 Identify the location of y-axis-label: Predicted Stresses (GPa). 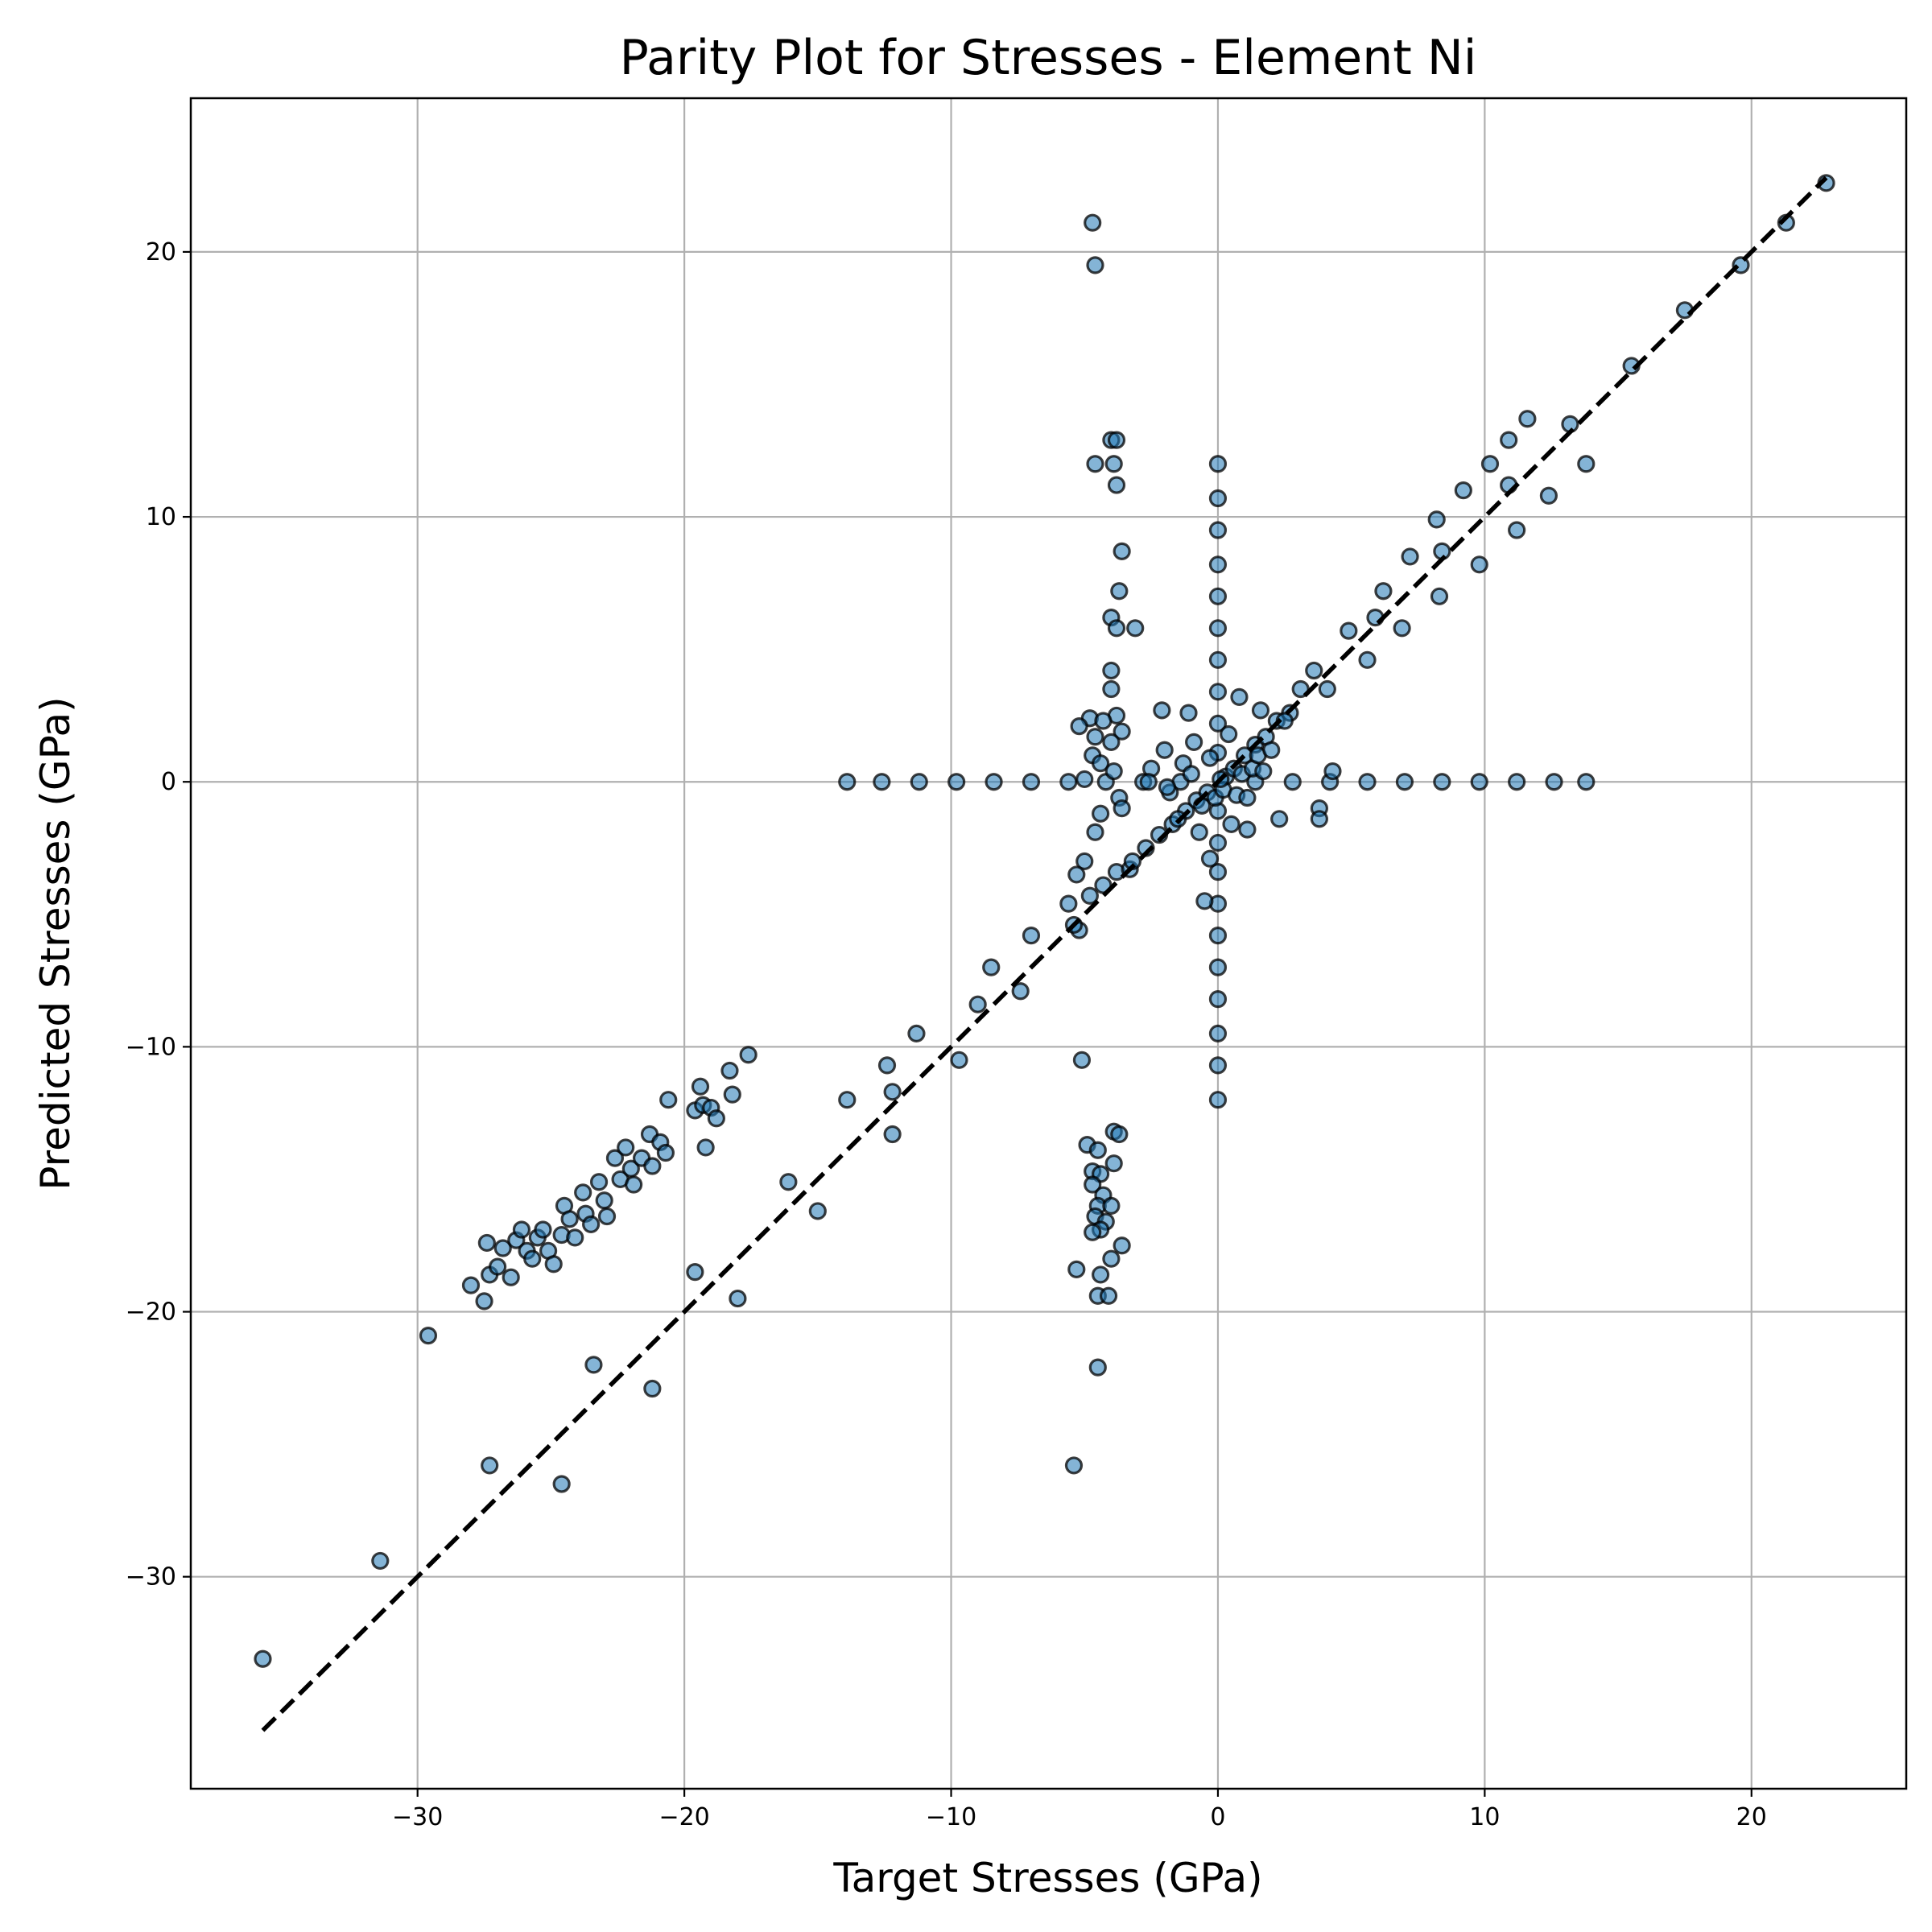
(55, 943).